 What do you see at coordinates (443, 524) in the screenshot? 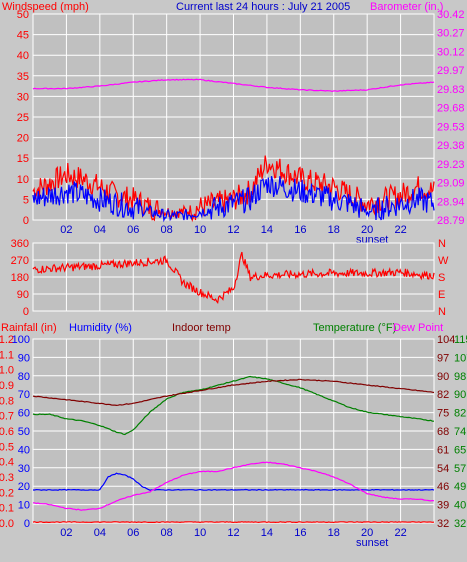
I see `indoor-tick: 32` at bounding box center [443, 524].